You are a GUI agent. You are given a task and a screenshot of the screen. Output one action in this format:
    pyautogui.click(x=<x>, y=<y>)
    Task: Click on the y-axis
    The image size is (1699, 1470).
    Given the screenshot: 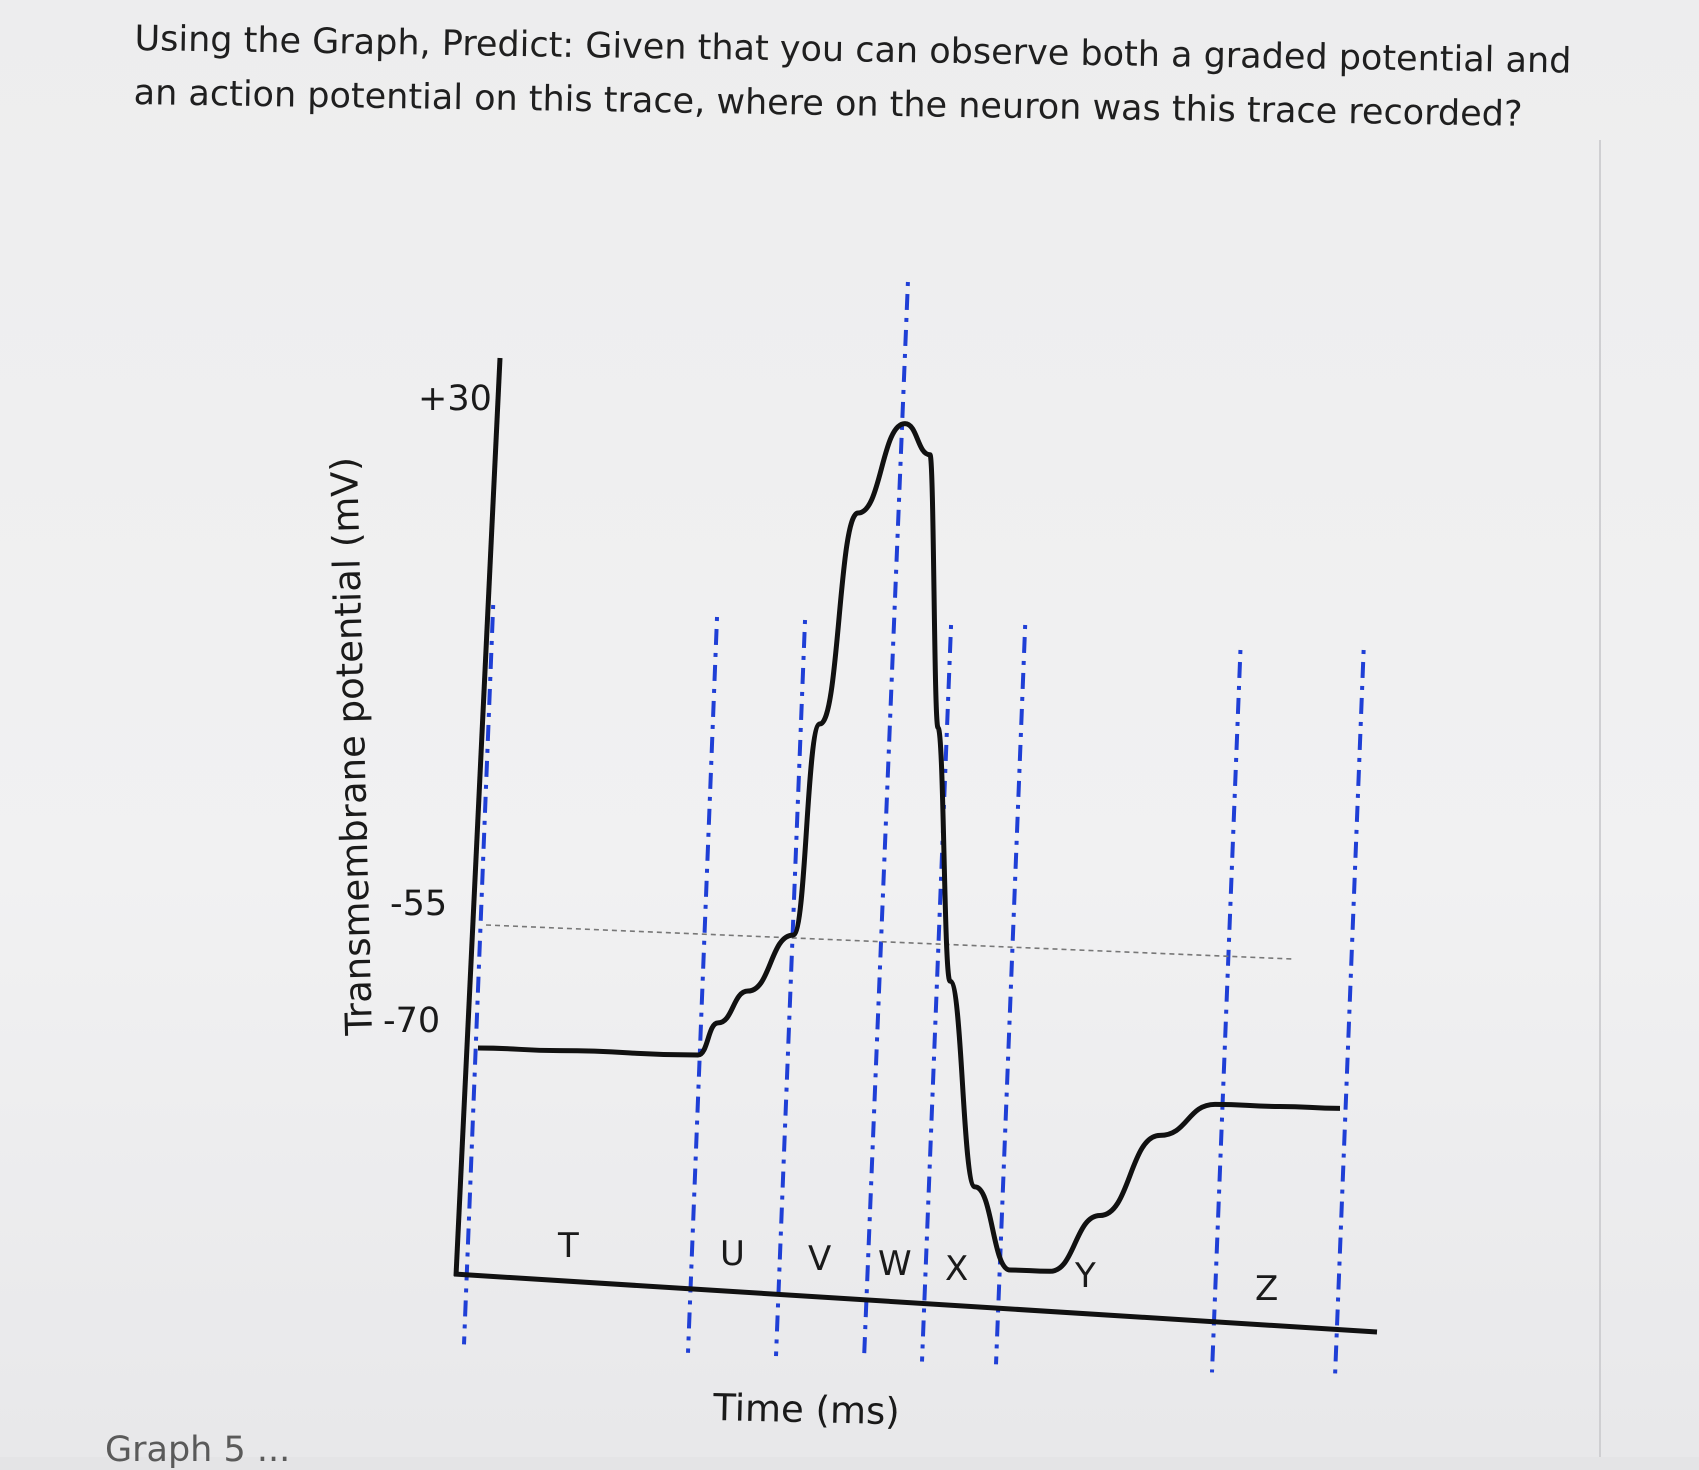 What is the action you would take?
    pyautogui.click(x=478, y=817)
    